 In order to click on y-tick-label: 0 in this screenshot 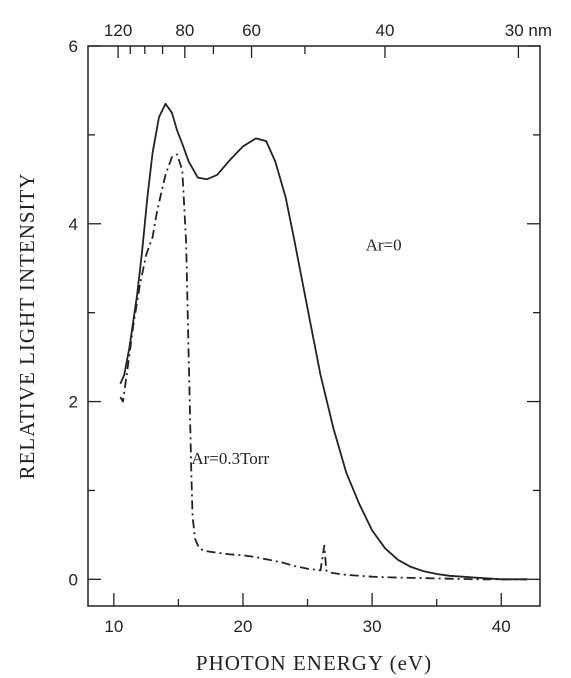, I will do `click(73, 579)`.